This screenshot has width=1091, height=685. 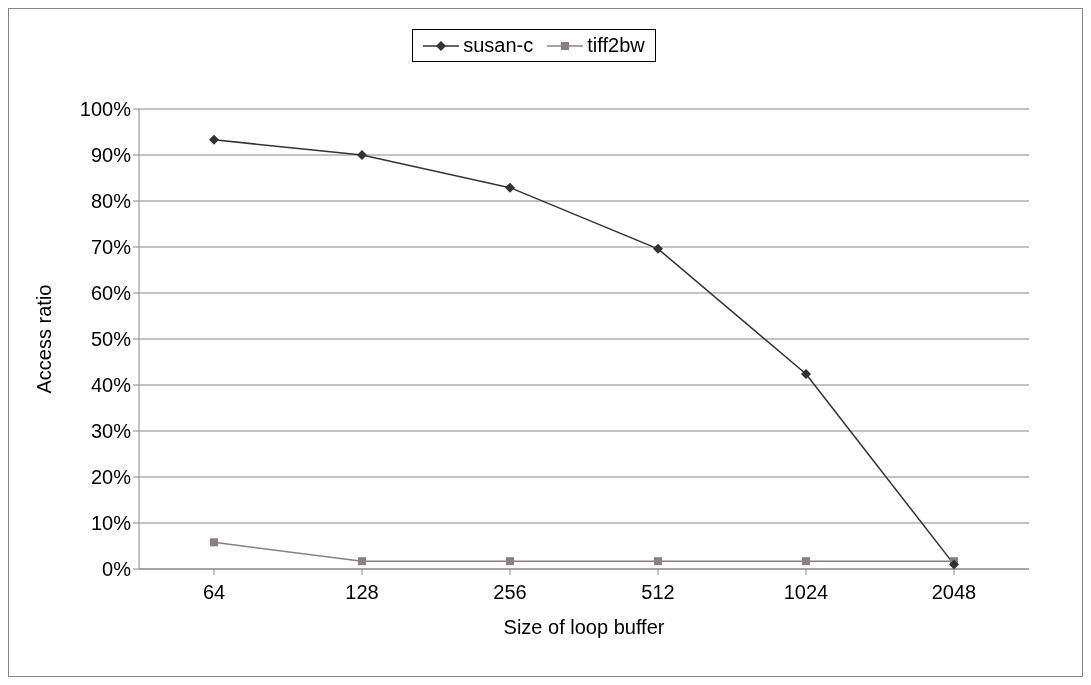 What do you see at coordinates (111, 385) in the screenshot?
I see `y-tick-label: 40%` at bounding box center [111, 385].